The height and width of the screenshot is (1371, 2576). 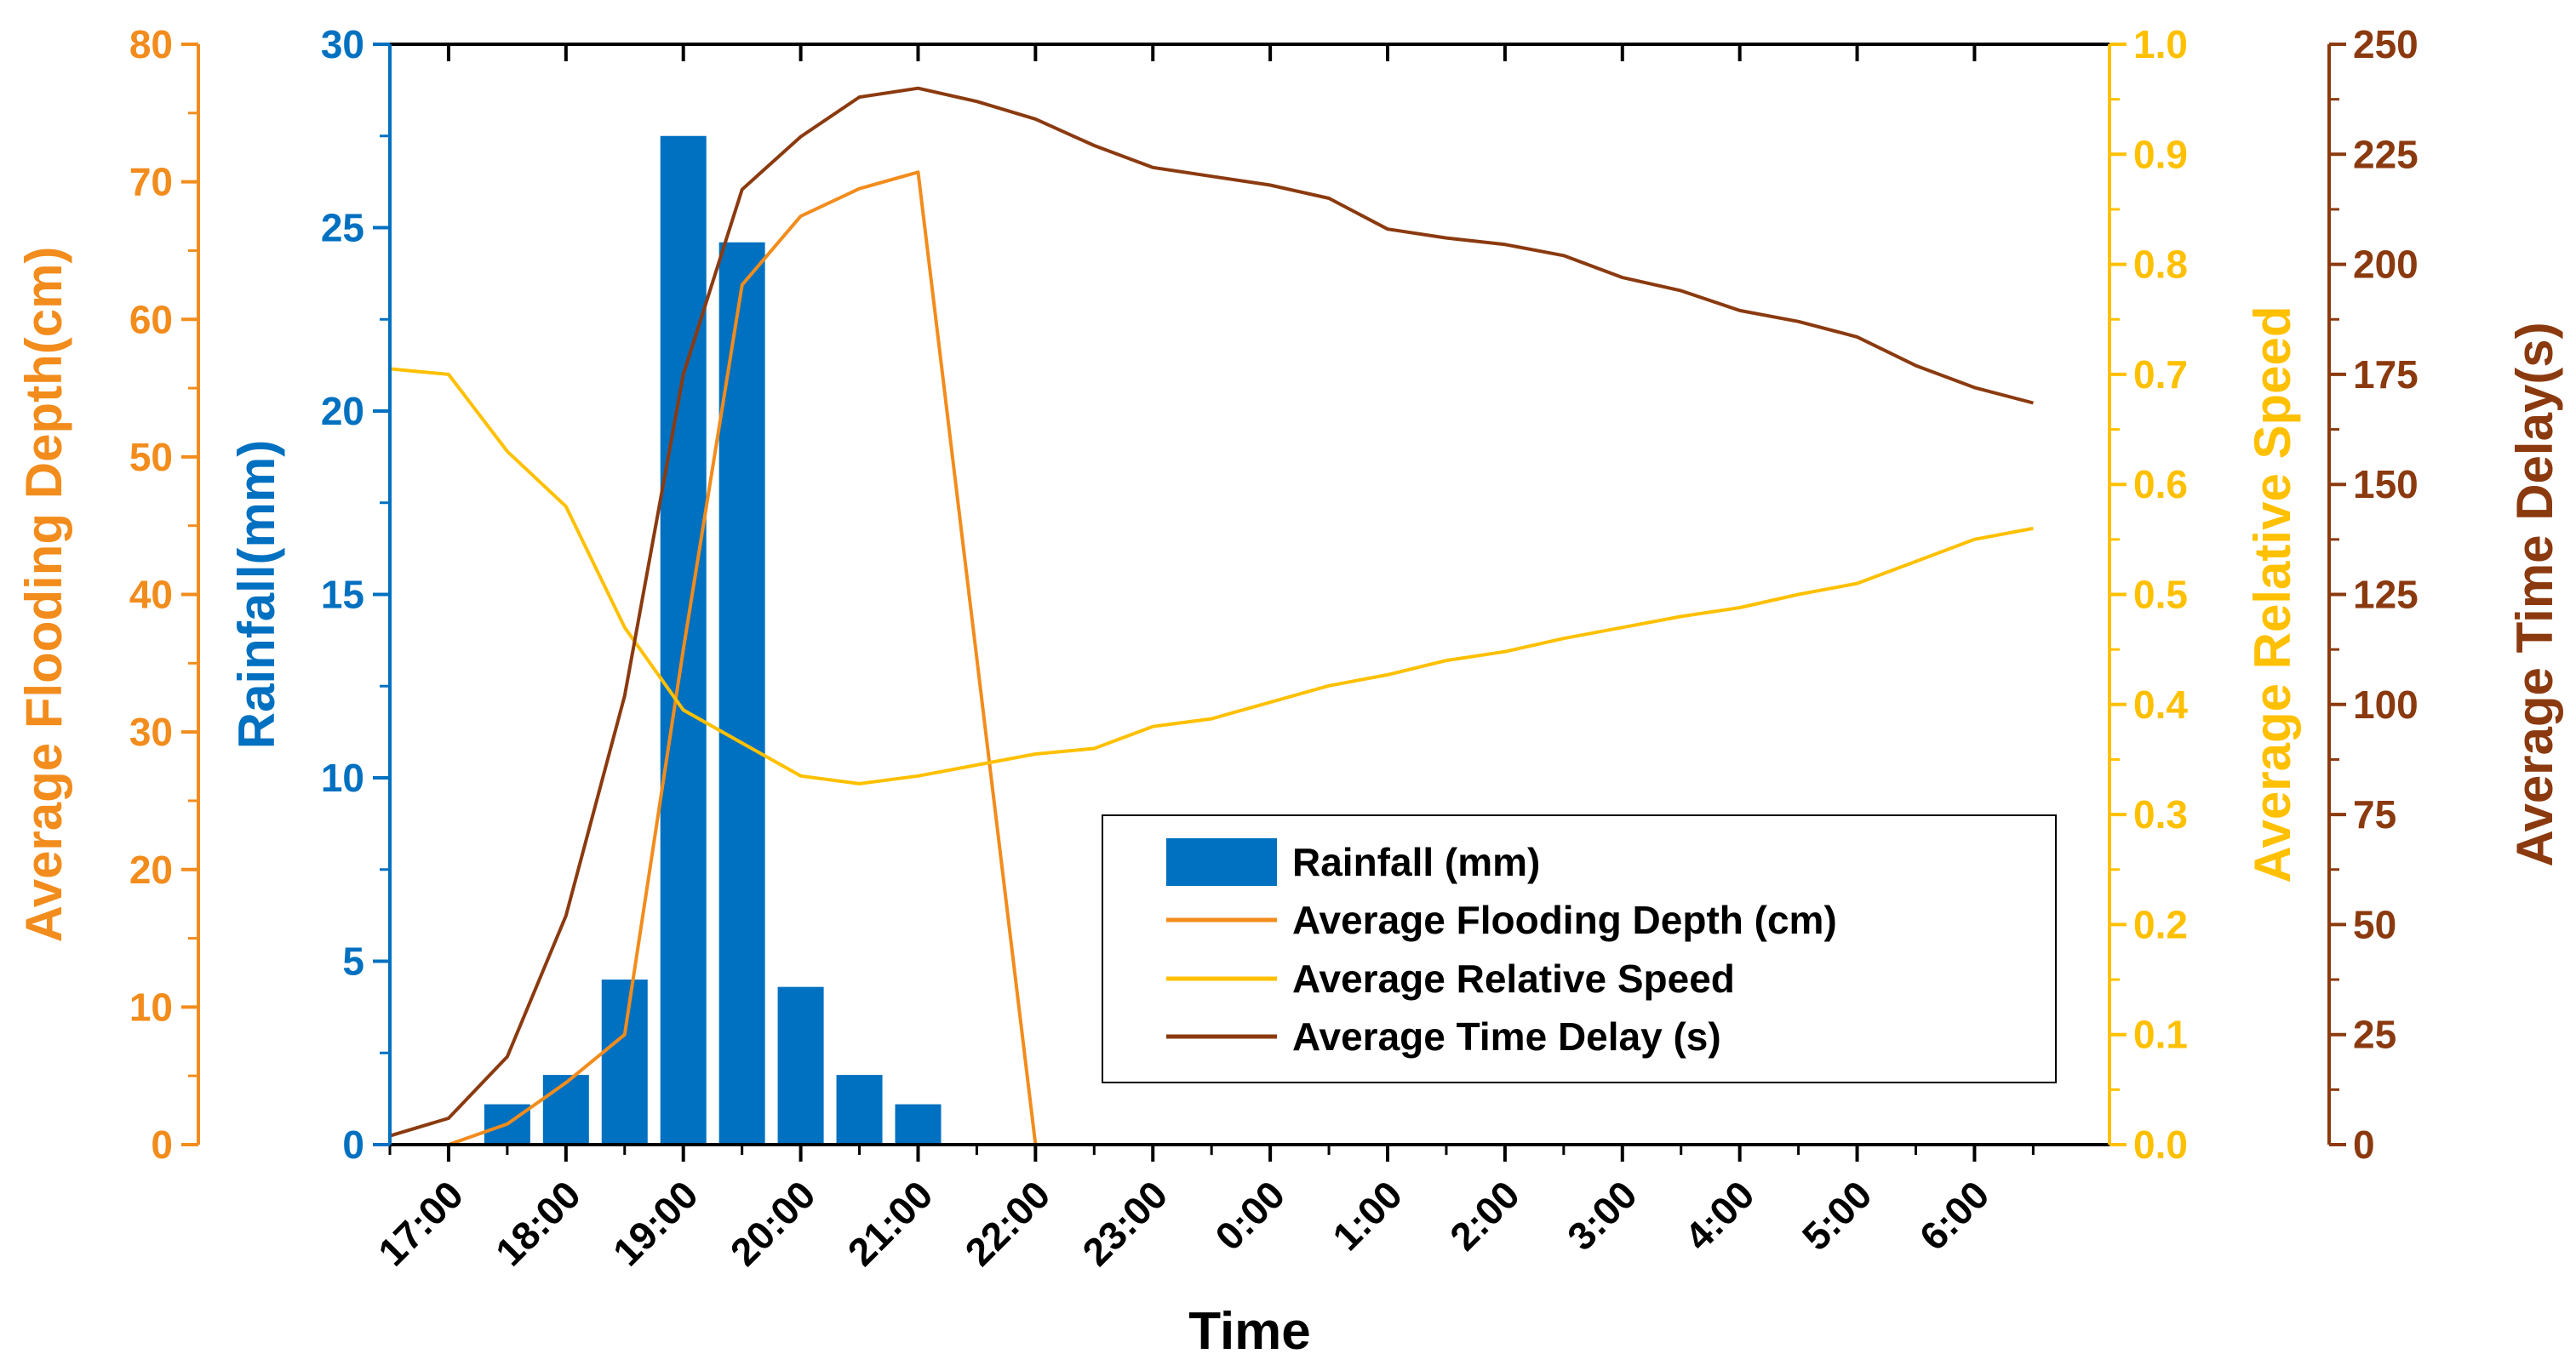 What do you see at coordinates (151, 595) in the screenshot?
I see `depth-tick-label: 40` at bounding box center [151, 595].